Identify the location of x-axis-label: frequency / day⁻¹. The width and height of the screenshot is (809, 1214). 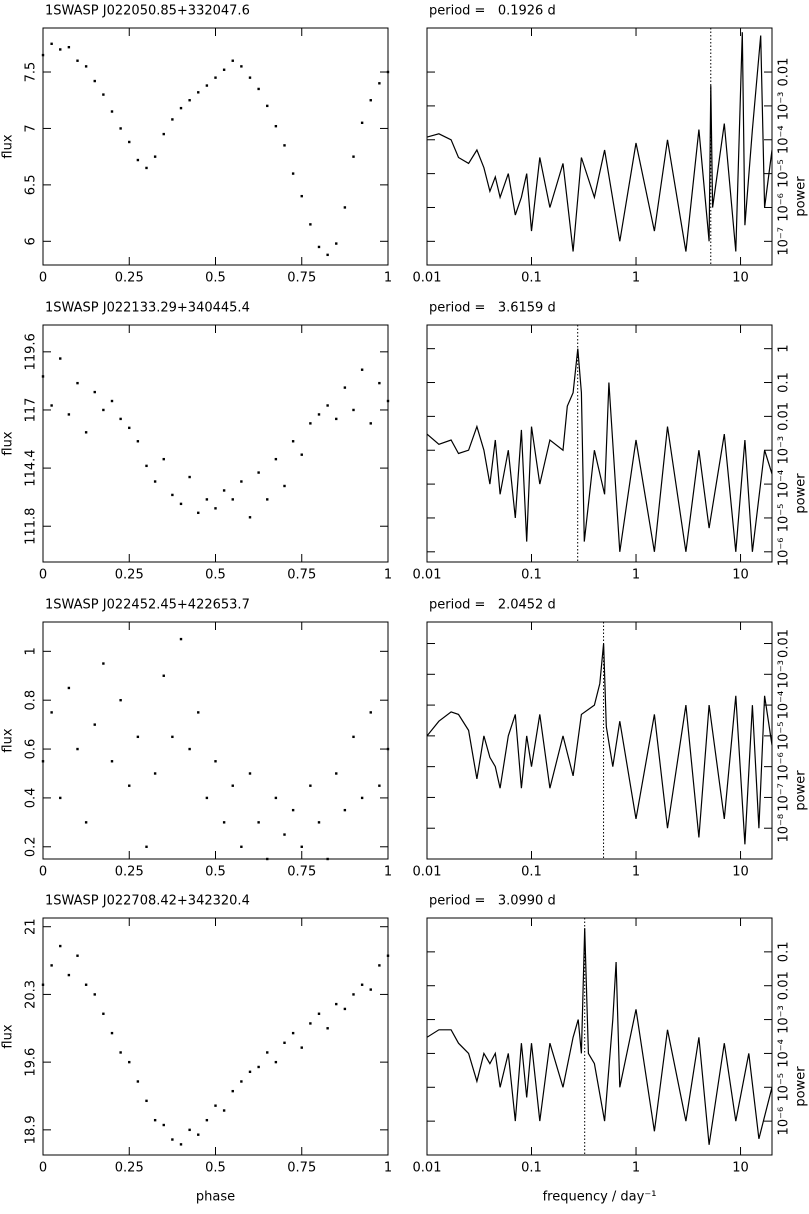
(600, 1197).